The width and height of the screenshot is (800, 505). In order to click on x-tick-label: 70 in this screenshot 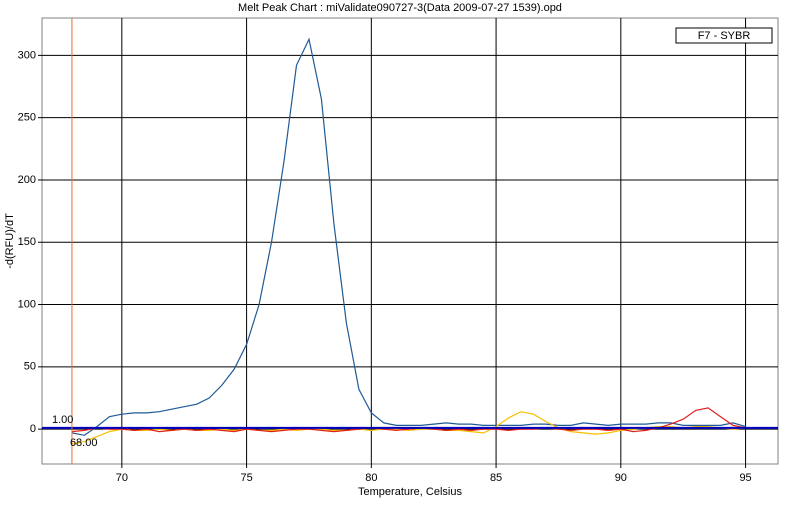, I will do `click(122, 478)`.